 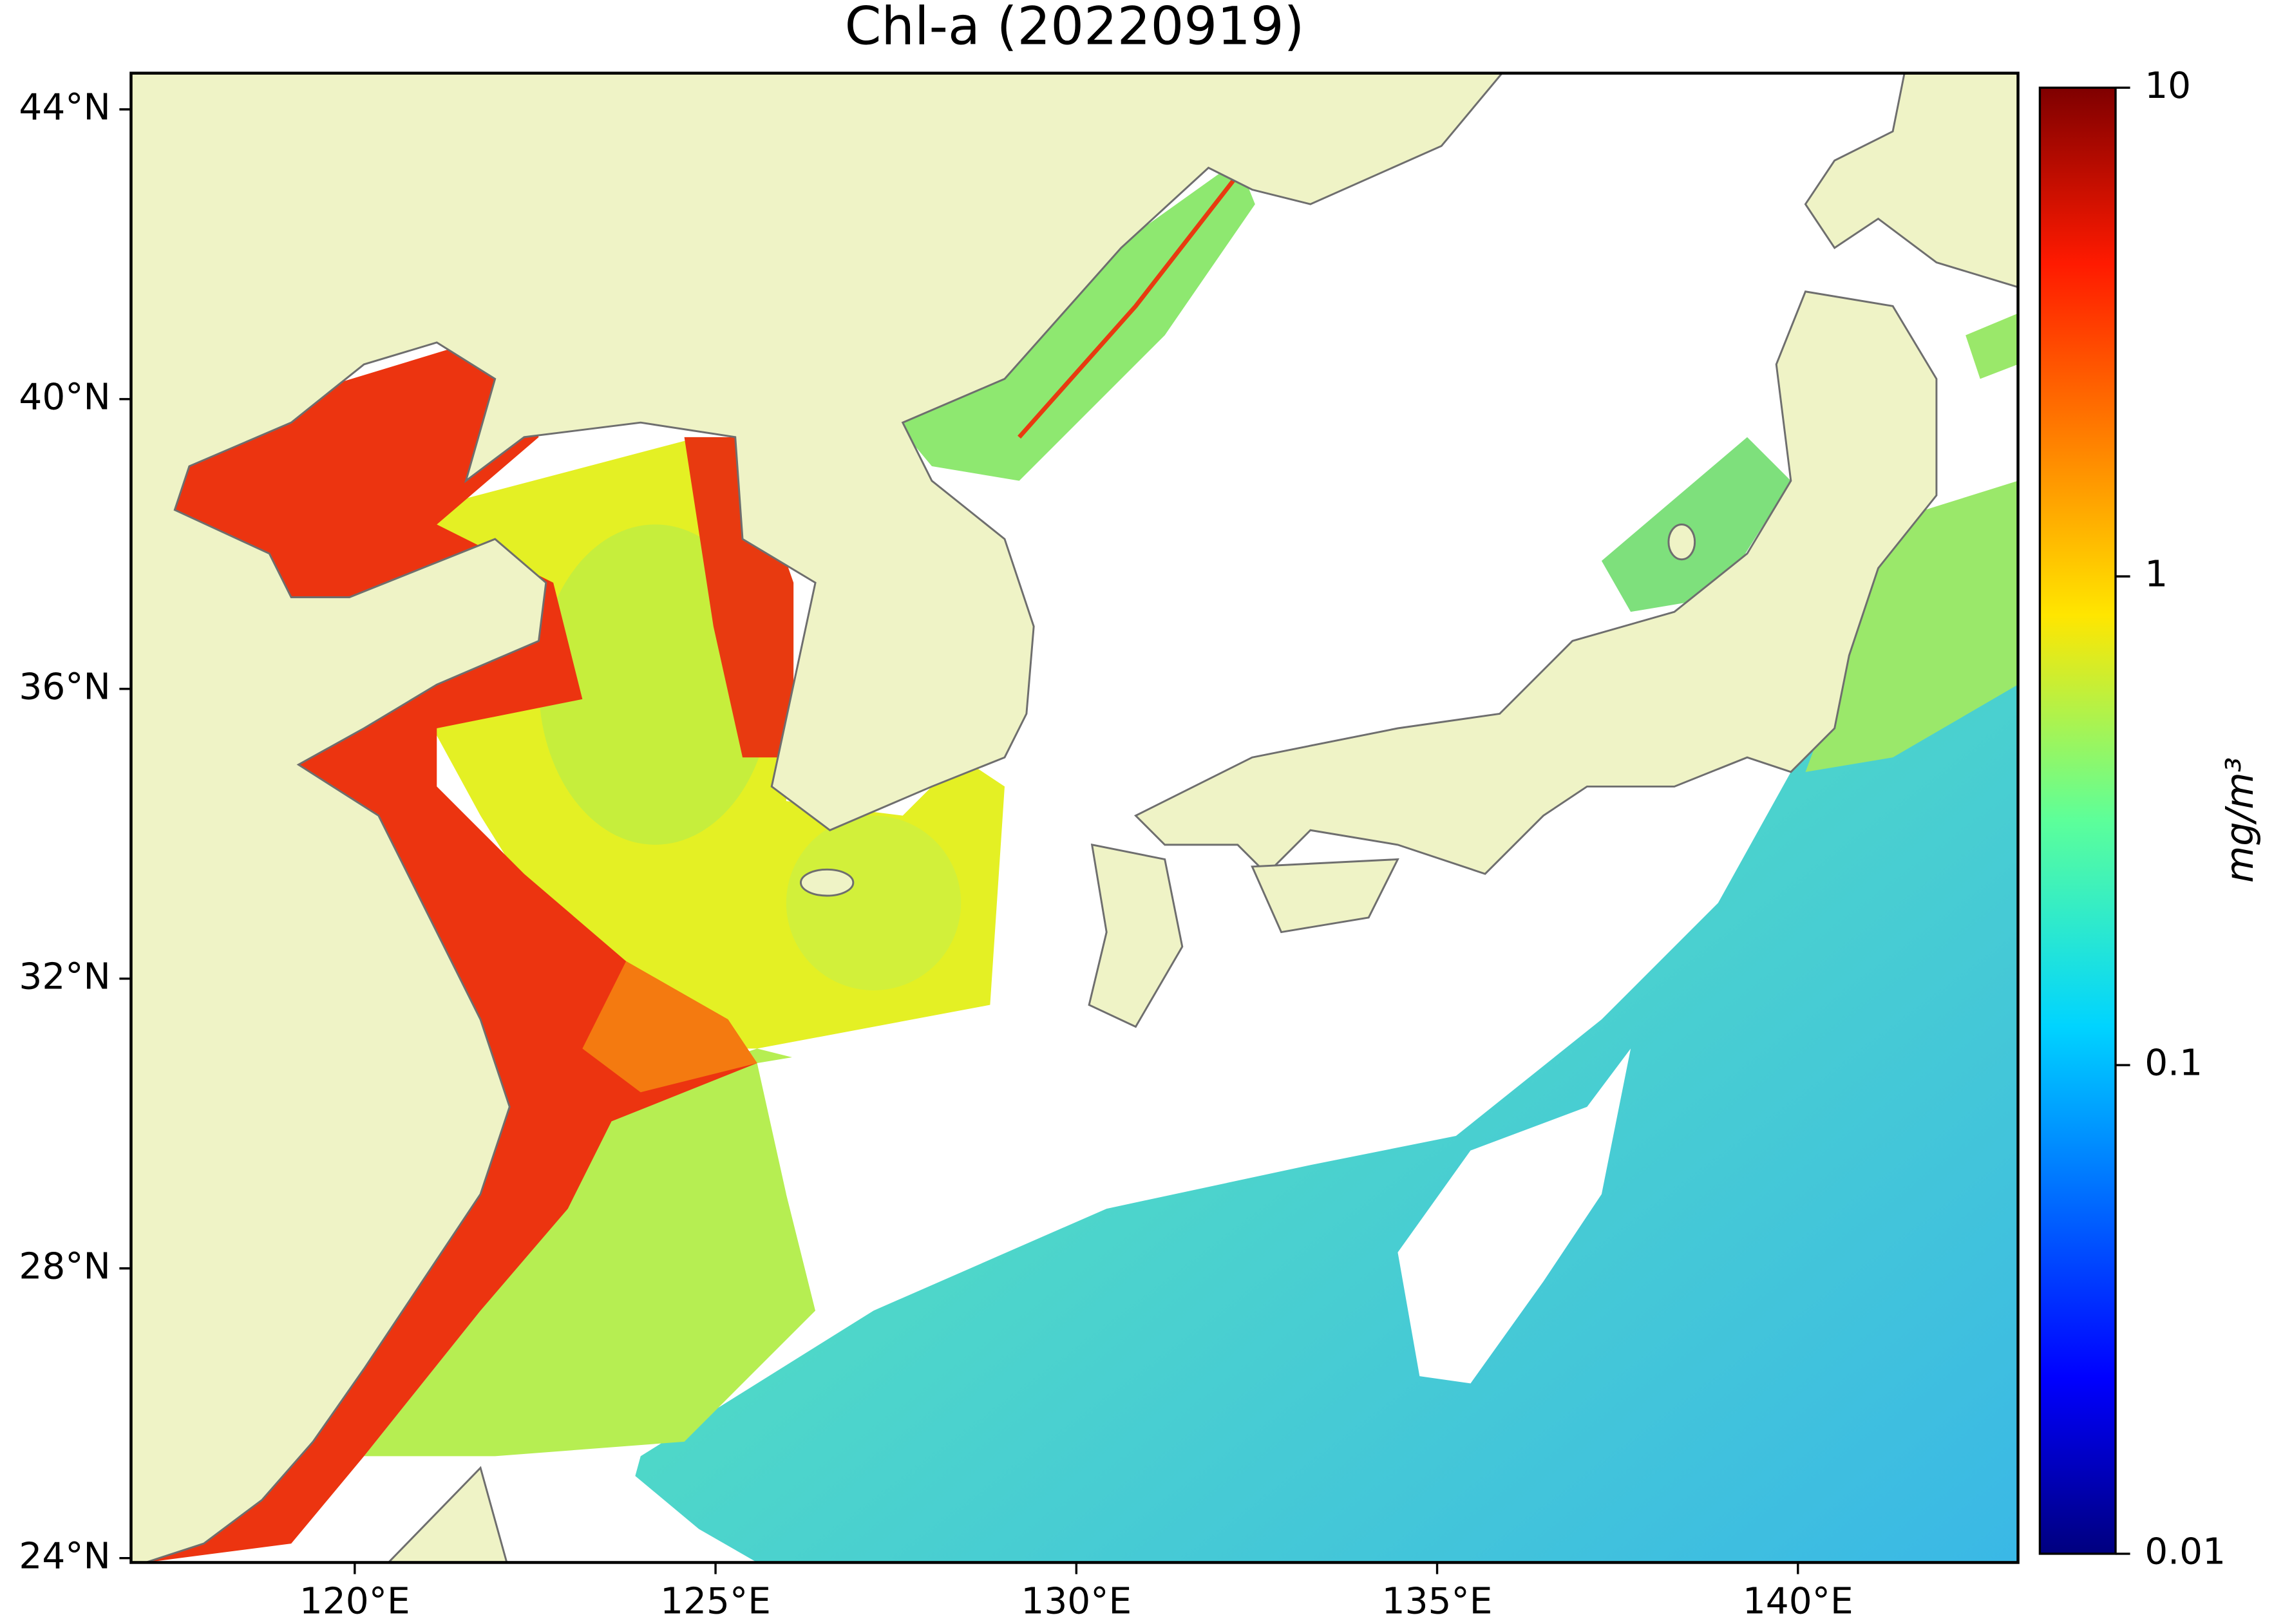 What do you see at coordinates (64, 397) in the screenshot?
I see `y-tick-label: 40°N` at bounding box center [64, 397].